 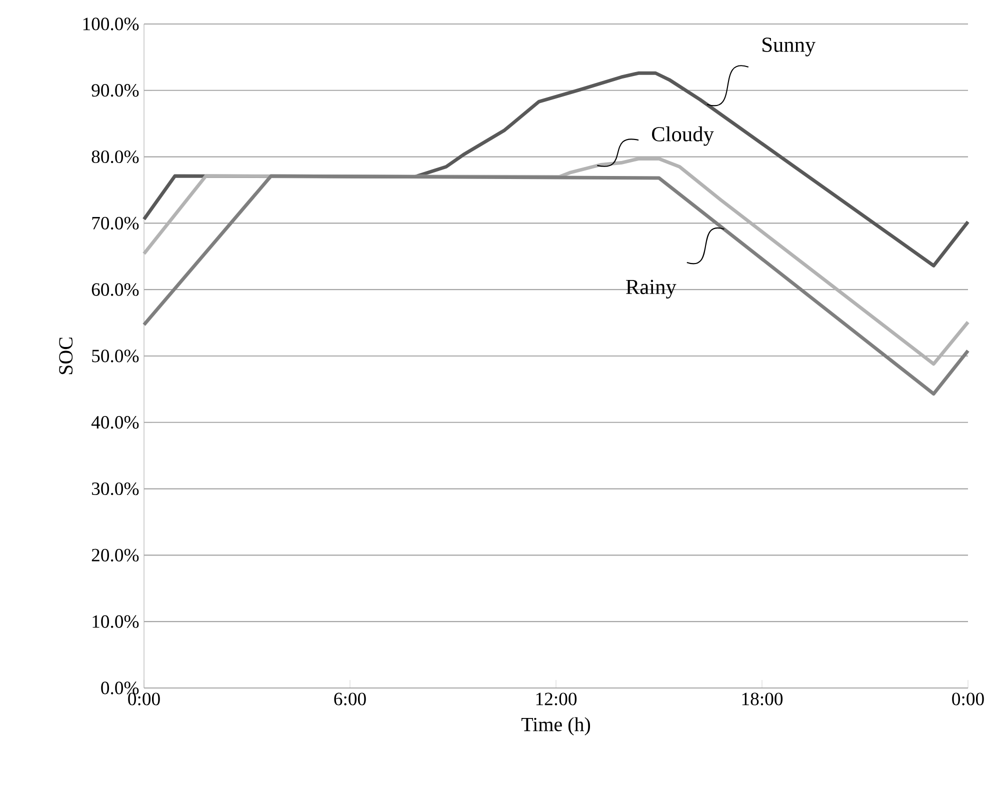 What do you see at coordinates (115, 223) in the screenshot?
I see `y-tick-label: 70.0%` at bounding box center [115, 223].